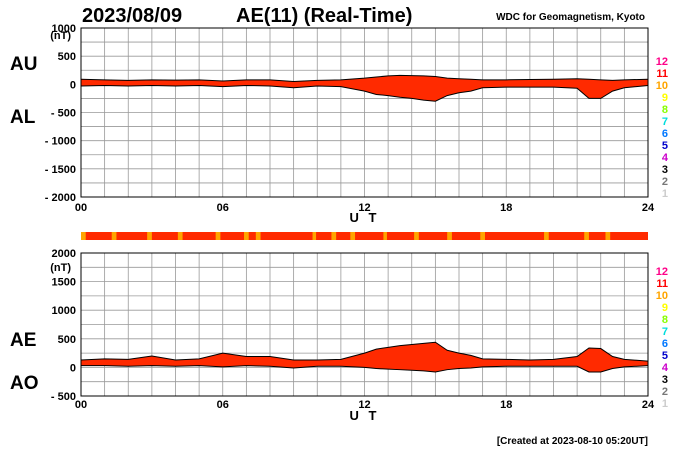 The width and height of the screenshot is (700, 450). Describe the element at coordinates (648, 208) in the screenshot. I see `top-xtick-label: 24` at that location.